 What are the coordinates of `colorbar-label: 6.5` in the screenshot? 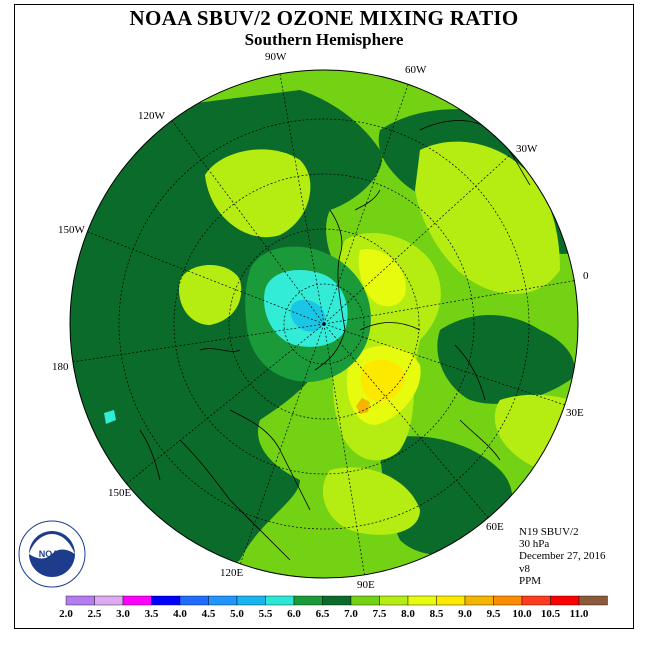 It's located at (323, 614).